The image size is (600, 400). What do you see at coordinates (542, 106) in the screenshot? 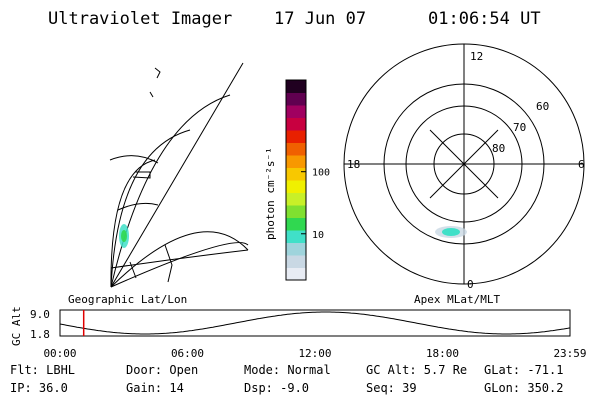
I see `mlat-60-label: 60` at bounding box center [542, 106].